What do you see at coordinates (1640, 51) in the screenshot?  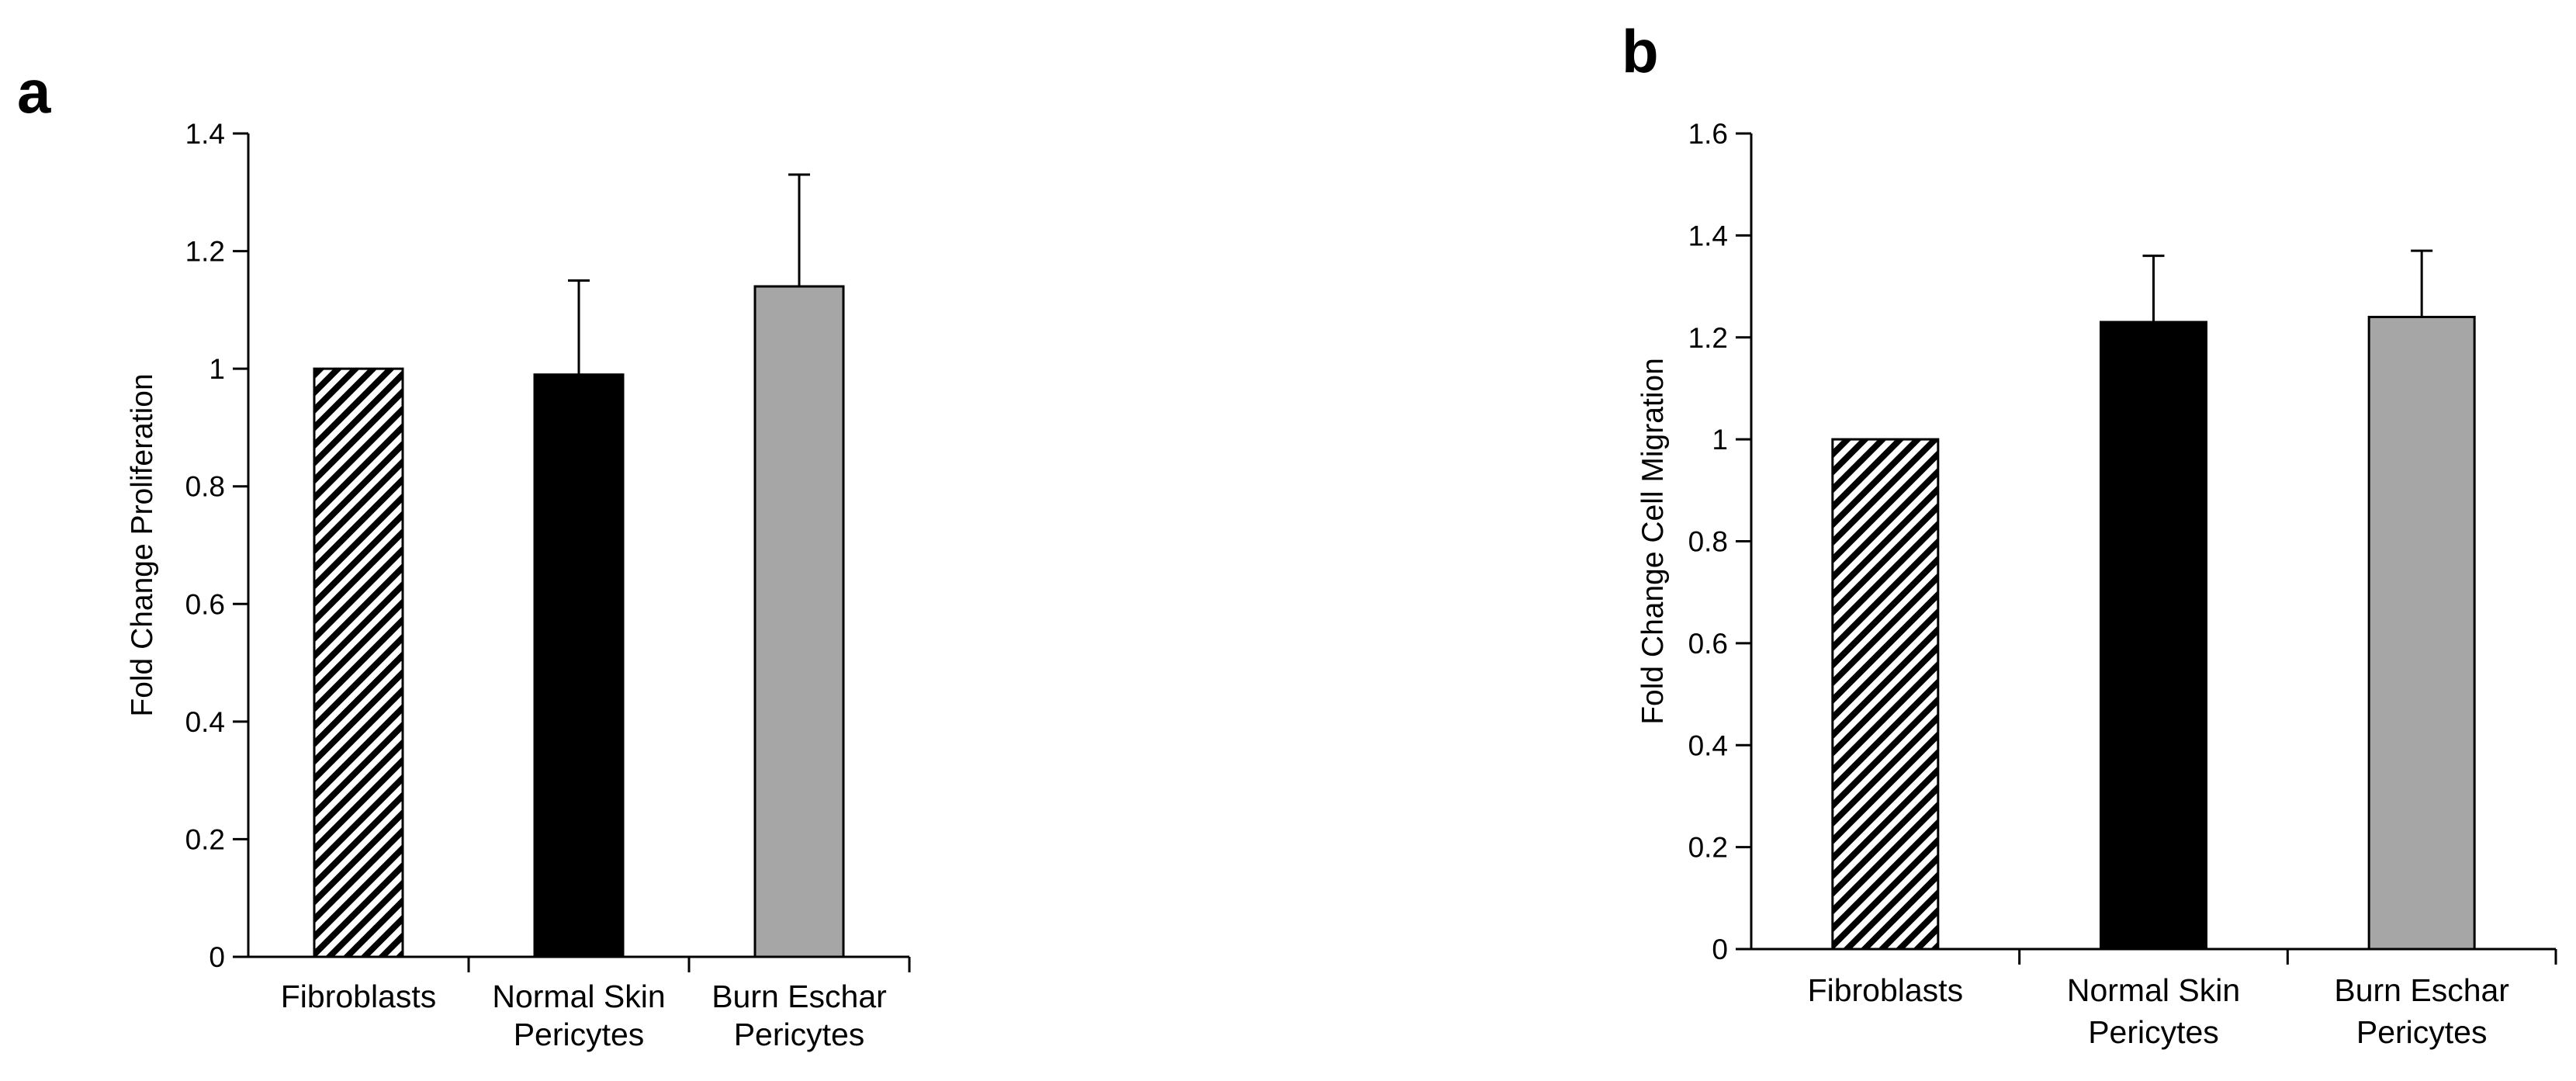 I see `panel-label-b: b` at bounding box center [1640, 51].